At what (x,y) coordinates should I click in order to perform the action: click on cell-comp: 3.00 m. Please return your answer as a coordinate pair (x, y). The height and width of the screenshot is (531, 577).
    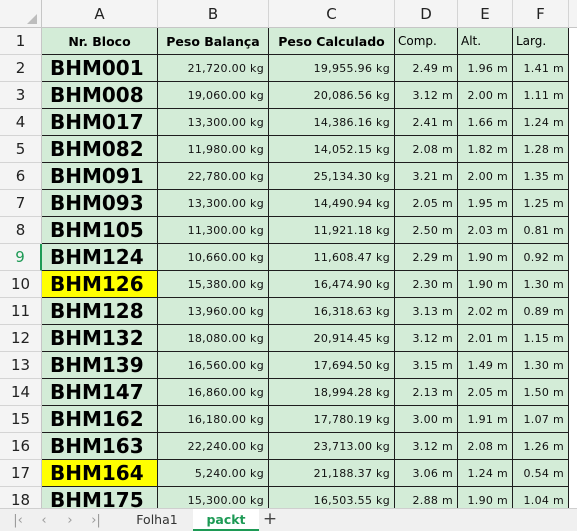
    Looking at the image, I should click on (426, 419).